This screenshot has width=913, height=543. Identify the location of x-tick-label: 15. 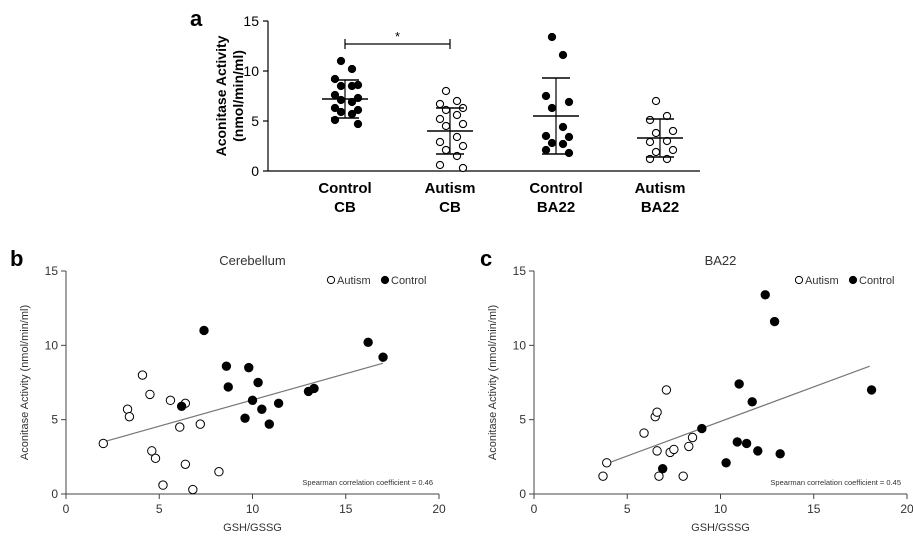
(814, 509).